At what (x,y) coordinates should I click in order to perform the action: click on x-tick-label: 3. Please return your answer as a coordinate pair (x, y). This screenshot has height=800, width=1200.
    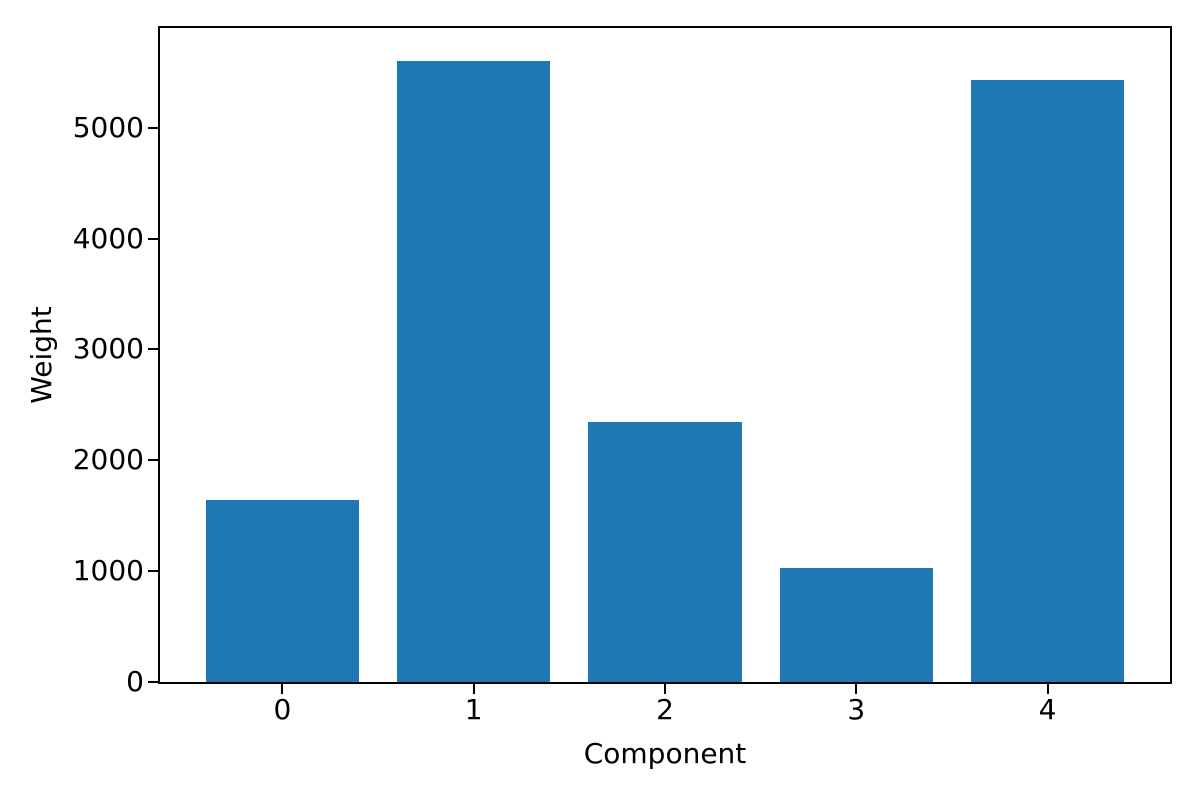
    Looking at the image, I should click on (856, 709).